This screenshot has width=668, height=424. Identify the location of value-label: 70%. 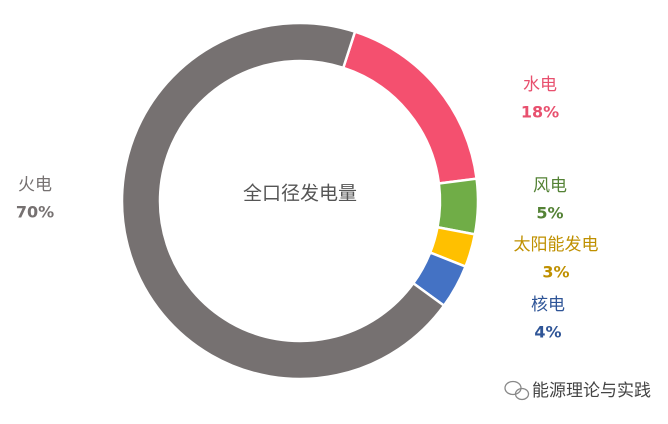
(35, 212).